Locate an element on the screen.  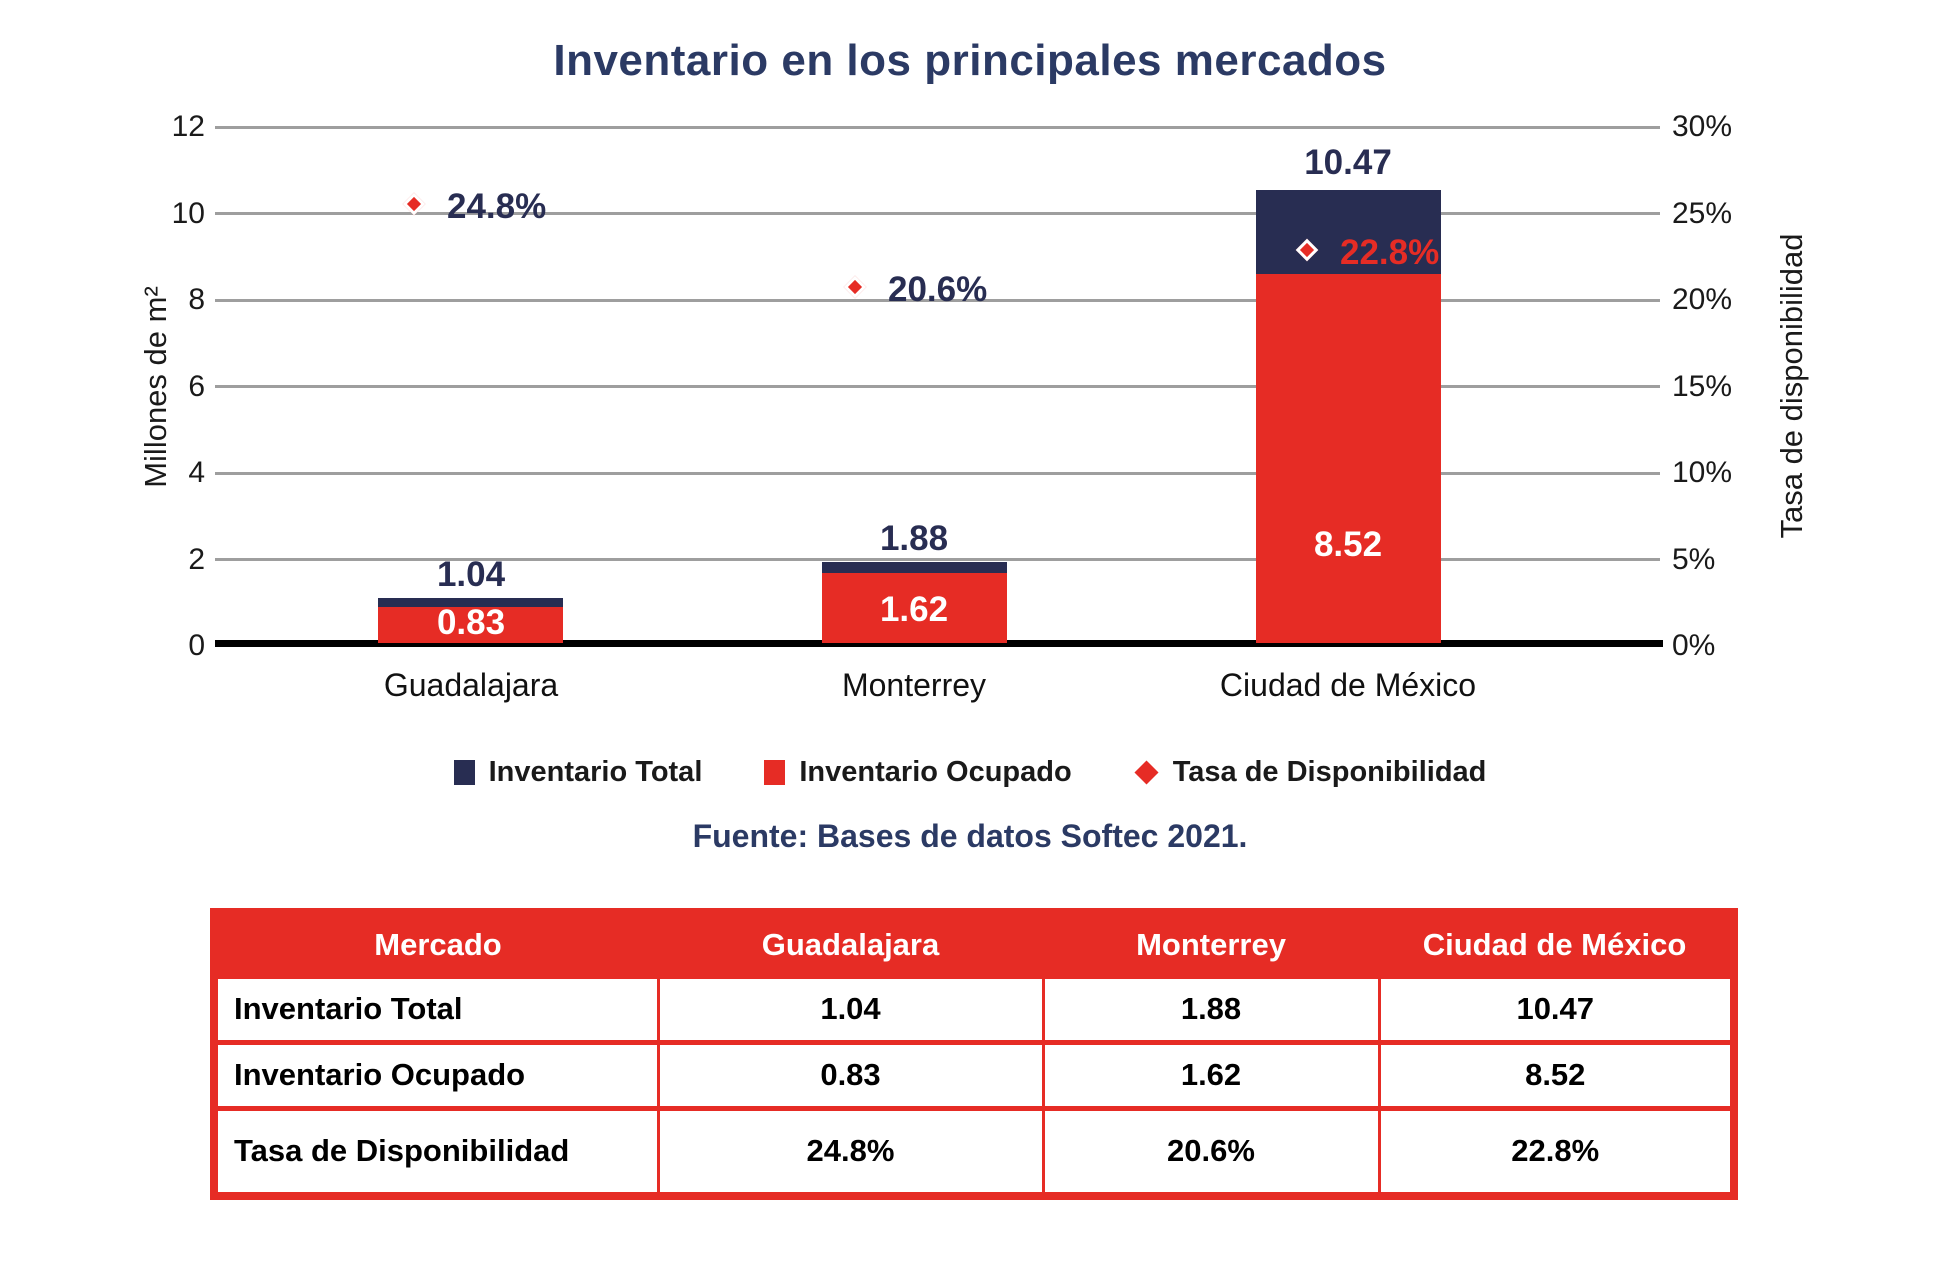
legend-label-inventario-total: Inventario Total is located at coordinates (595, 771).